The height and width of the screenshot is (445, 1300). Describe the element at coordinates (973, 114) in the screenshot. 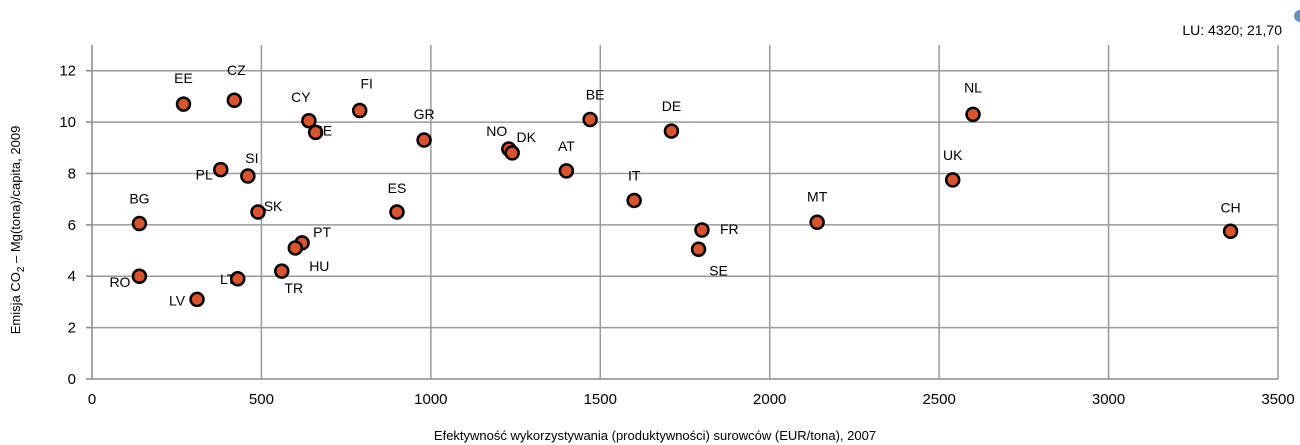

I see `point-nl` at that location.